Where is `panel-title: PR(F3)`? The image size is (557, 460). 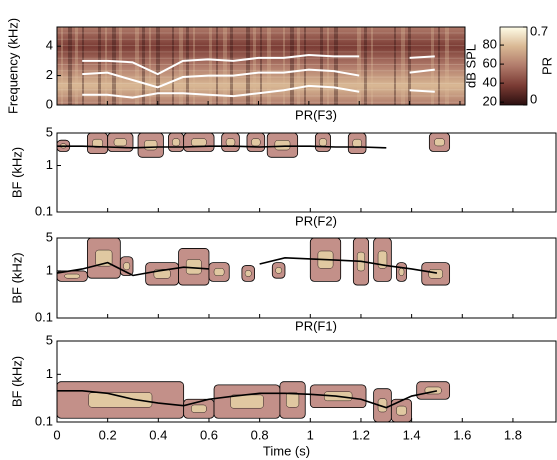
panel-title: PR(F3) is located at coordinates (316, 114).